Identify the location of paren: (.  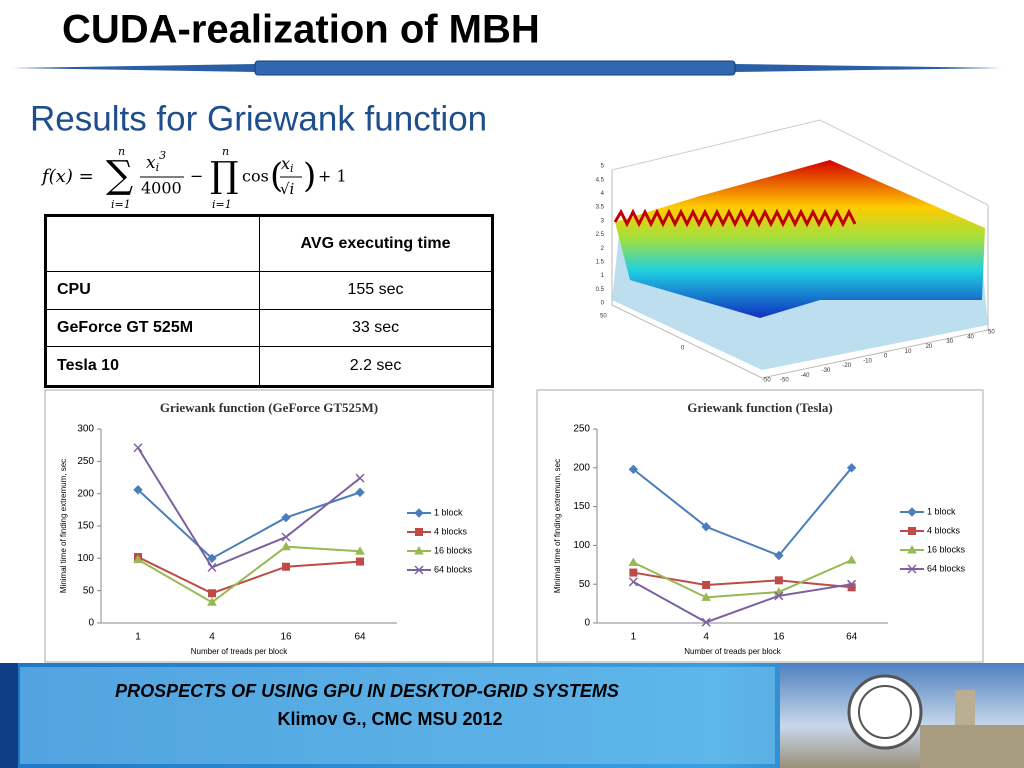
(276, 176).